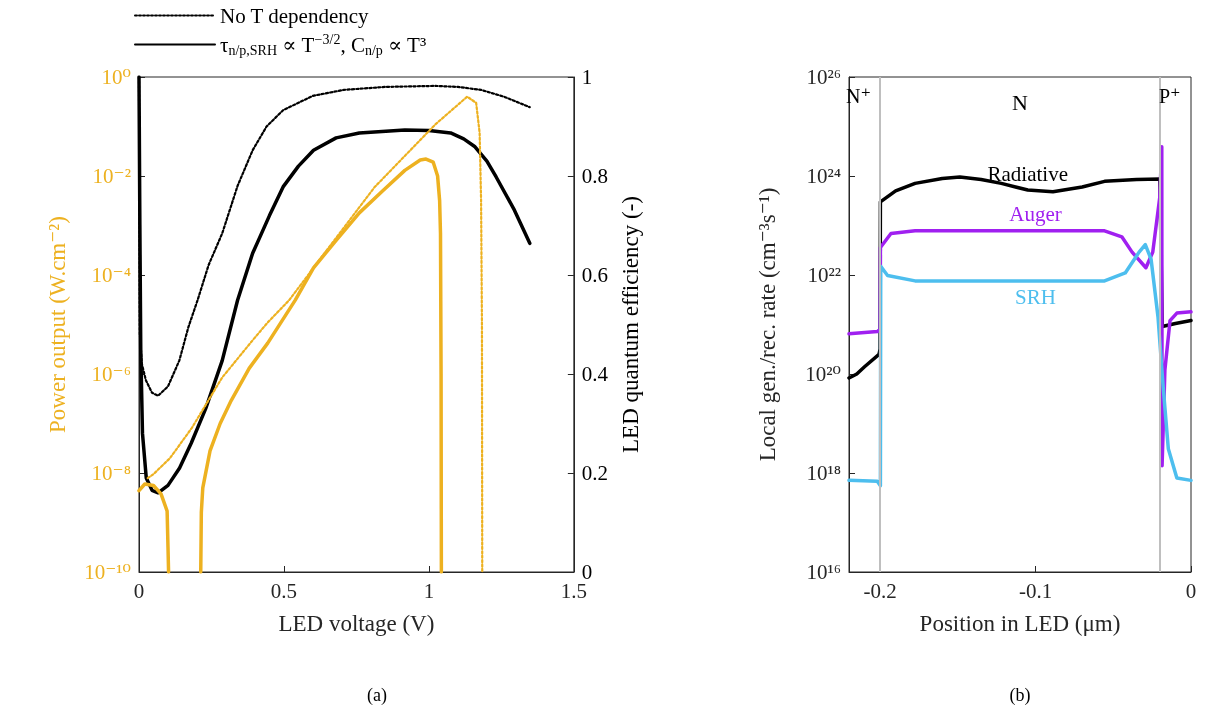  I want to click on x-tick-label: 0.5, so click(284, 590).